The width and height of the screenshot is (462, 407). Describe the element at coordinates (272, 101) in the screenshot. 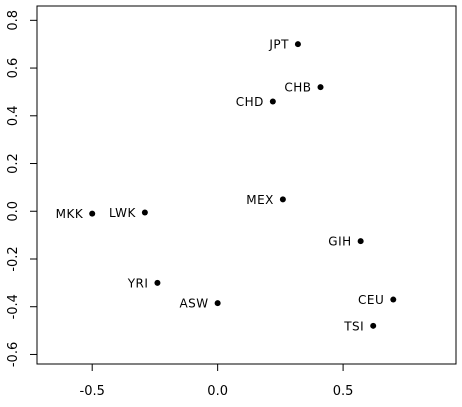

I see `data-point-chd` at that location.